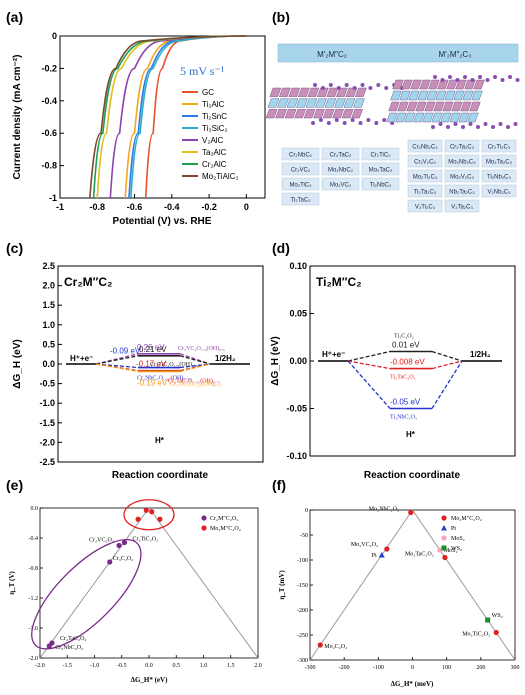 This screenshot has width=525, height=695. Describe the element at coordinates (462, 148) in the screenshot. I see `tile-label: Cr₂Ta₂C₃` at that location.